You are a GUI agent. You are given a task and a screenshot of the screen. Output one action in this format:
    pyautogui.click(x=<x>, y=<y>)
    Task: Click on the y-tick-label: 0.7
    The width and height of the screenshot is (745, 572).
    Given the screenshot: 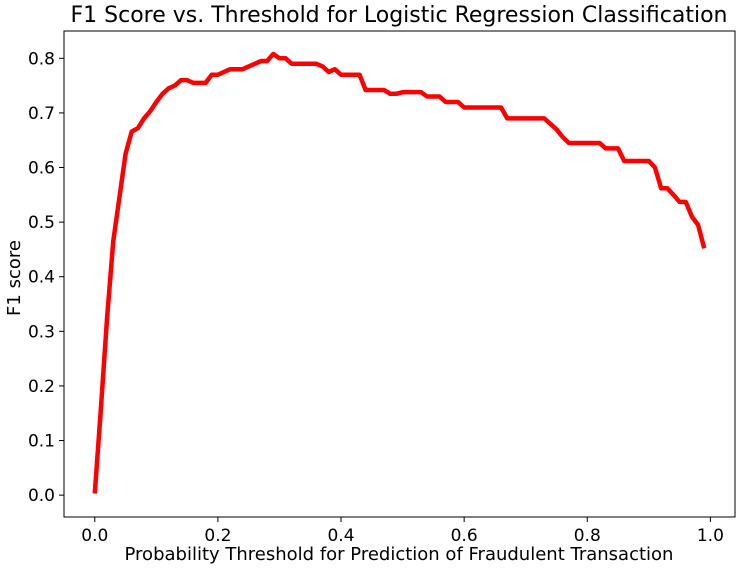 What is the action you would take?
    pyautogui.click(x=41, y=114)
    